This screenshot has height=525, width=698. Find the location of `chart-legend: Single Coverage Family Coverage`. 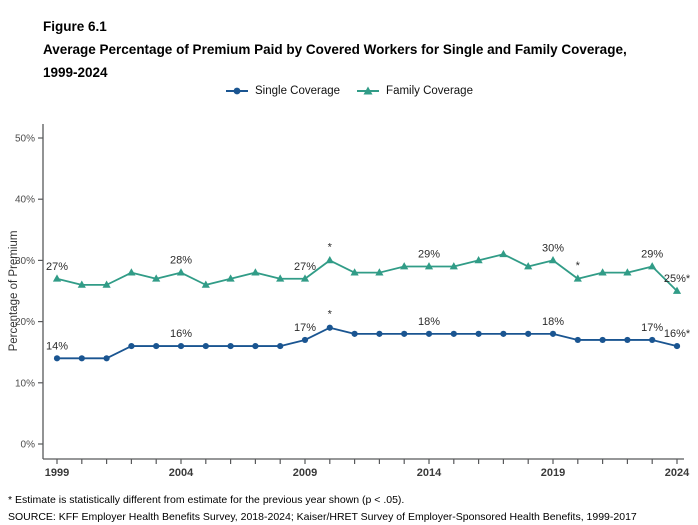

chart-legend: Single Coverage Family Coverage is located at coordinates (349, 91).